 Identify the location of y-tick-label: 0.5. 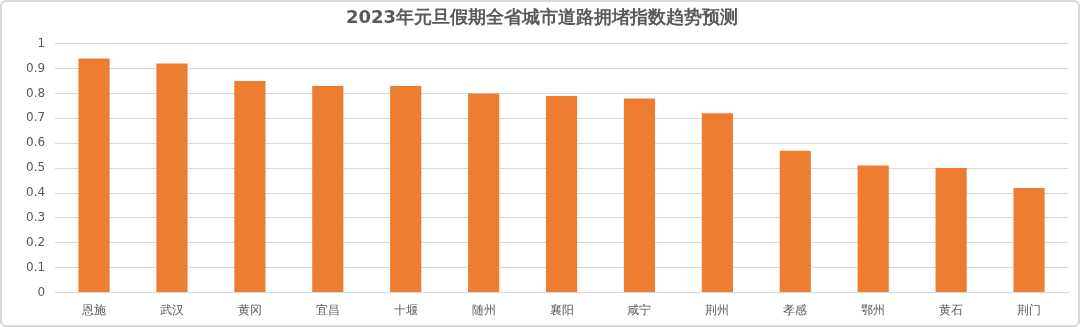
(35, 167).